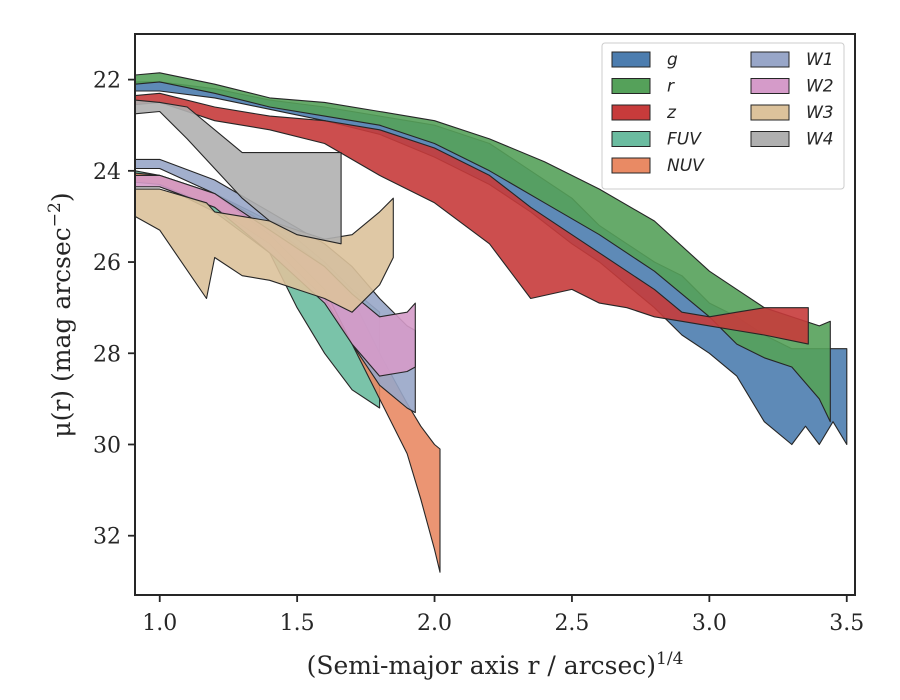 This screenshot has height=700, width=900. I want to click on y-tick-label: 26, so click(107, 263).